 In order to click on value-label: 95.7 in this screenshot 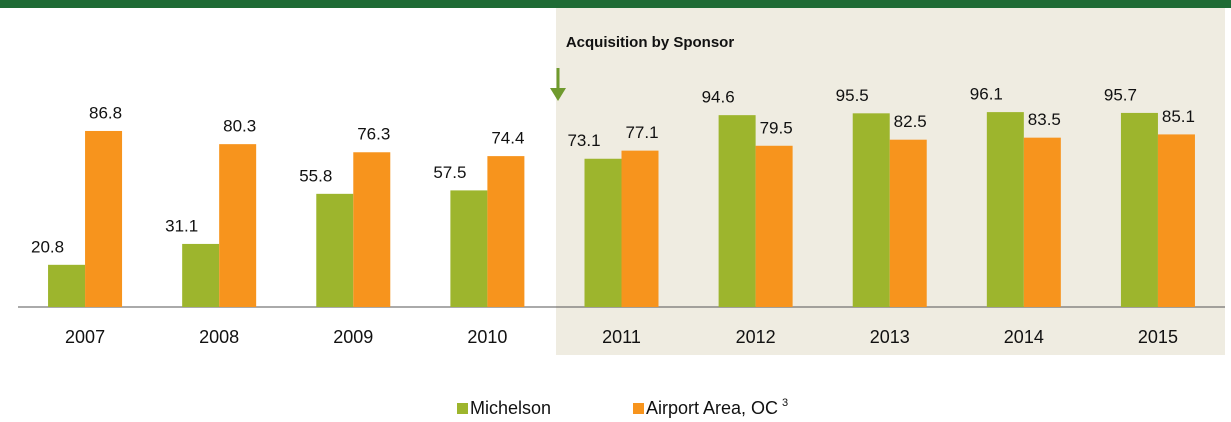, I will do `click(1120, 94)`.